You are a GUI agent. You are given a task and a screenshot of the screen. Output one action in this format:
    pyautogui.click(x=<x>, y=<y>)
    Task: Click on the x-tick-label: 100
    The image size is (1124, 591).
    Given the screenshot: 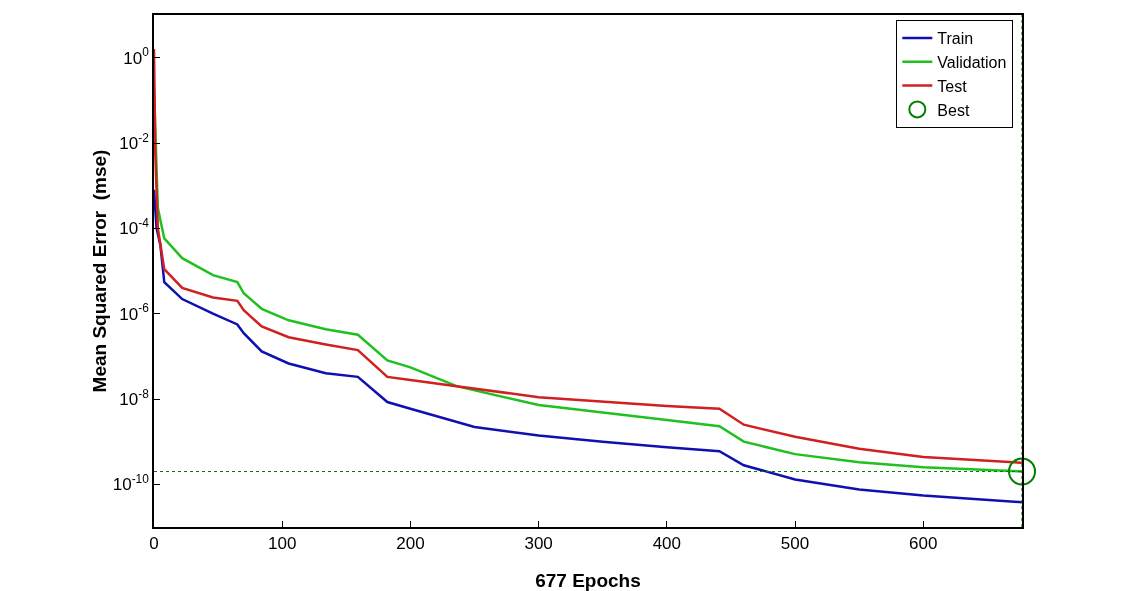 What is the action you would take?
    pyautogui.click(x=282, y=544)
    